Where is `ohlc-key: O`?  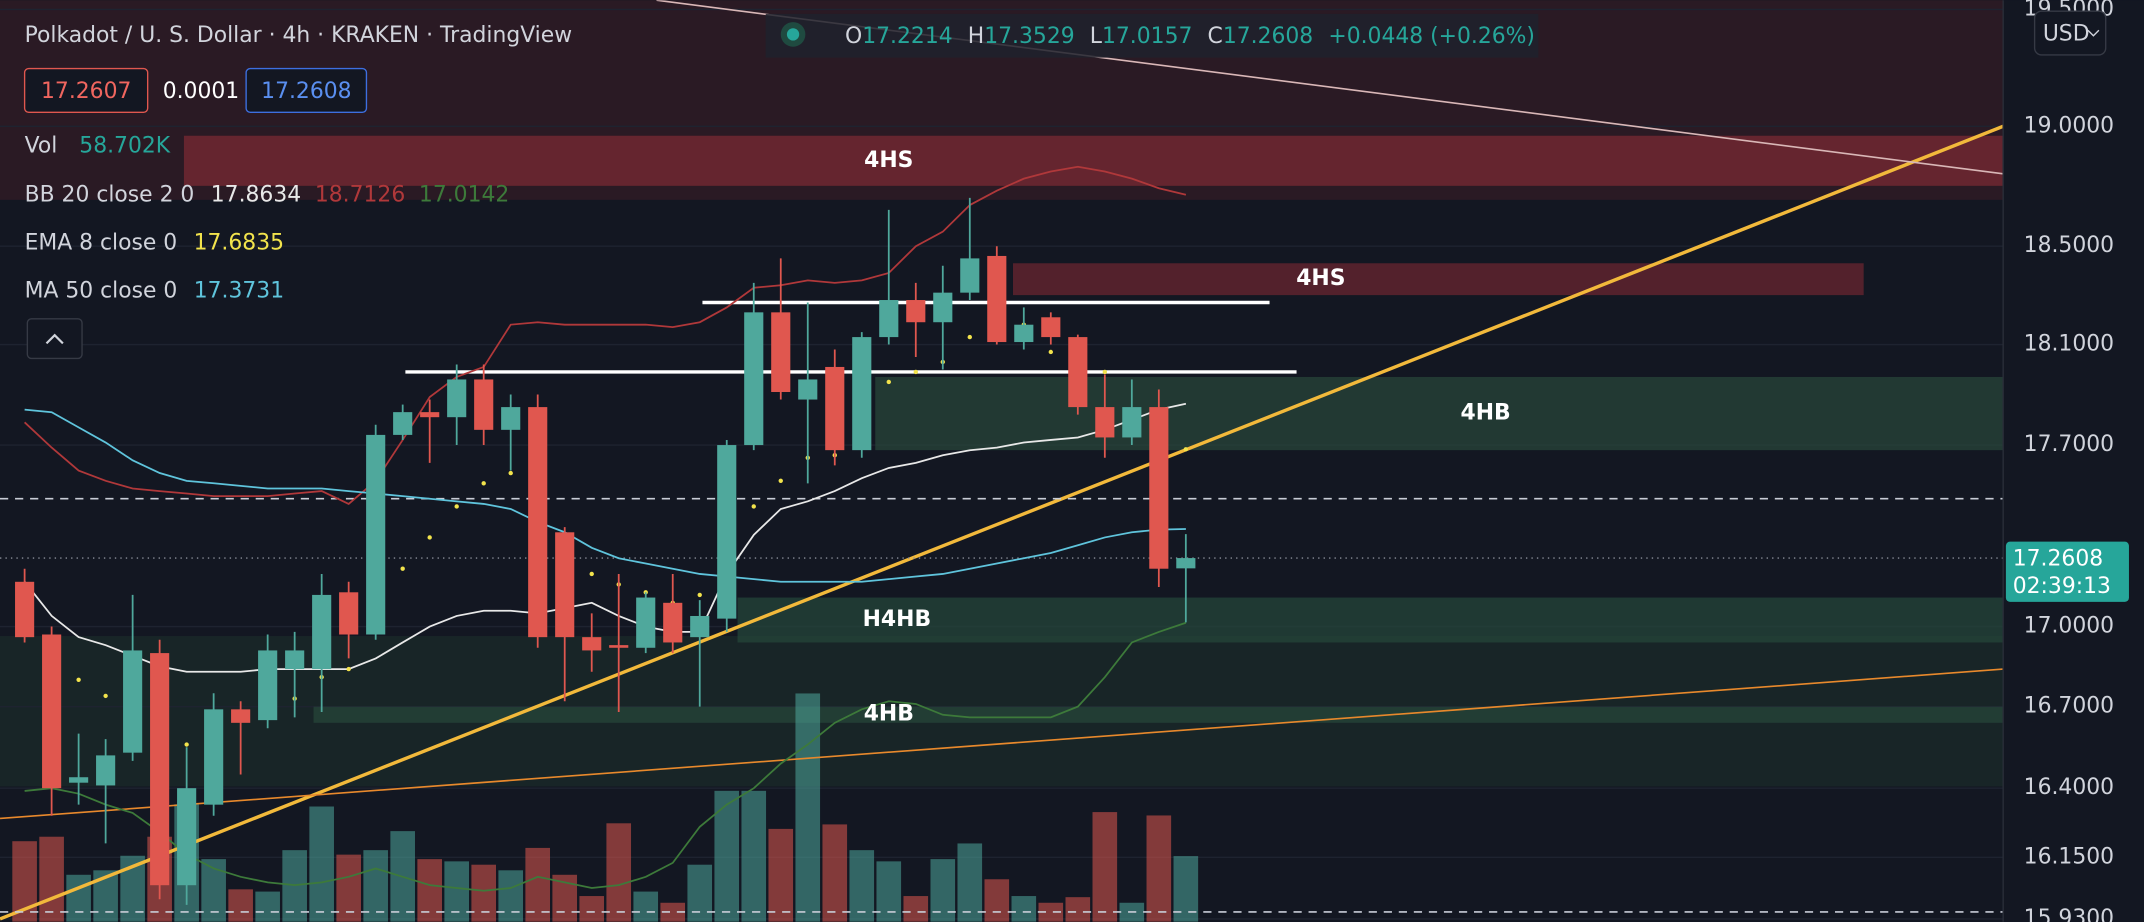
ohlc-key: O is located at coordinates (853, 36).